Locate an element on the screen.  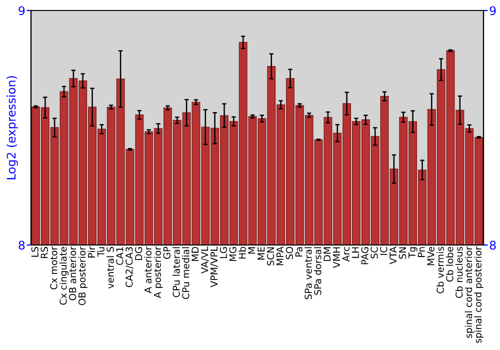
x-tick-label: Cx cingulate is located at coordinates (64, 275).